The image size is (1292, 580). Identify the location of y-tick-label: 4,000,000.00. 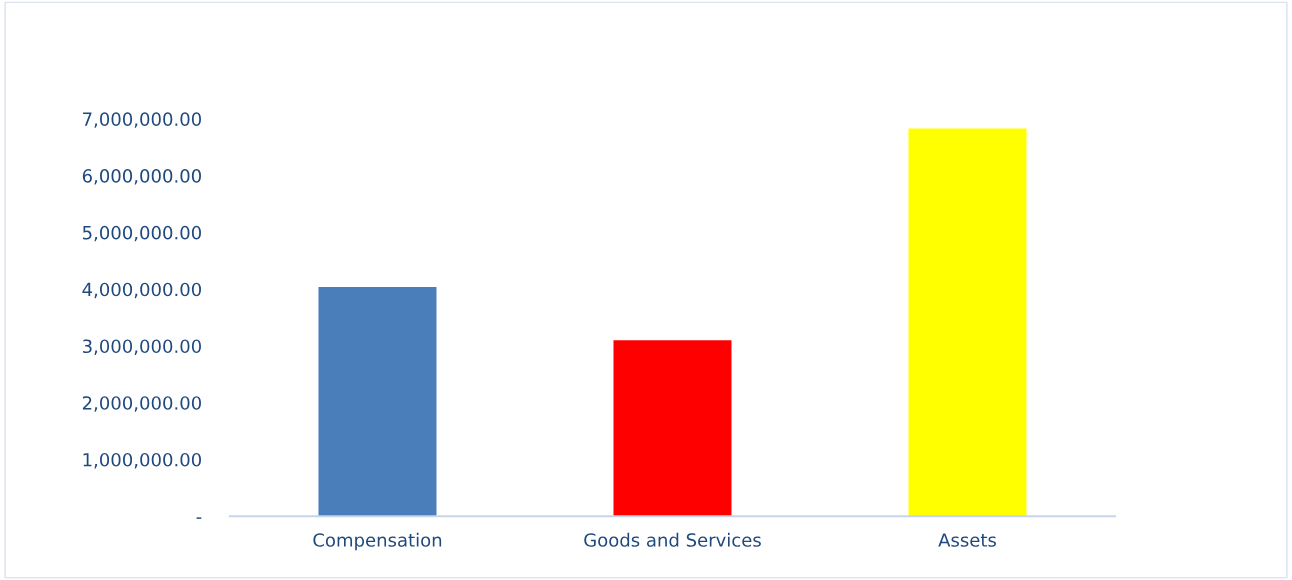
(141, 290).